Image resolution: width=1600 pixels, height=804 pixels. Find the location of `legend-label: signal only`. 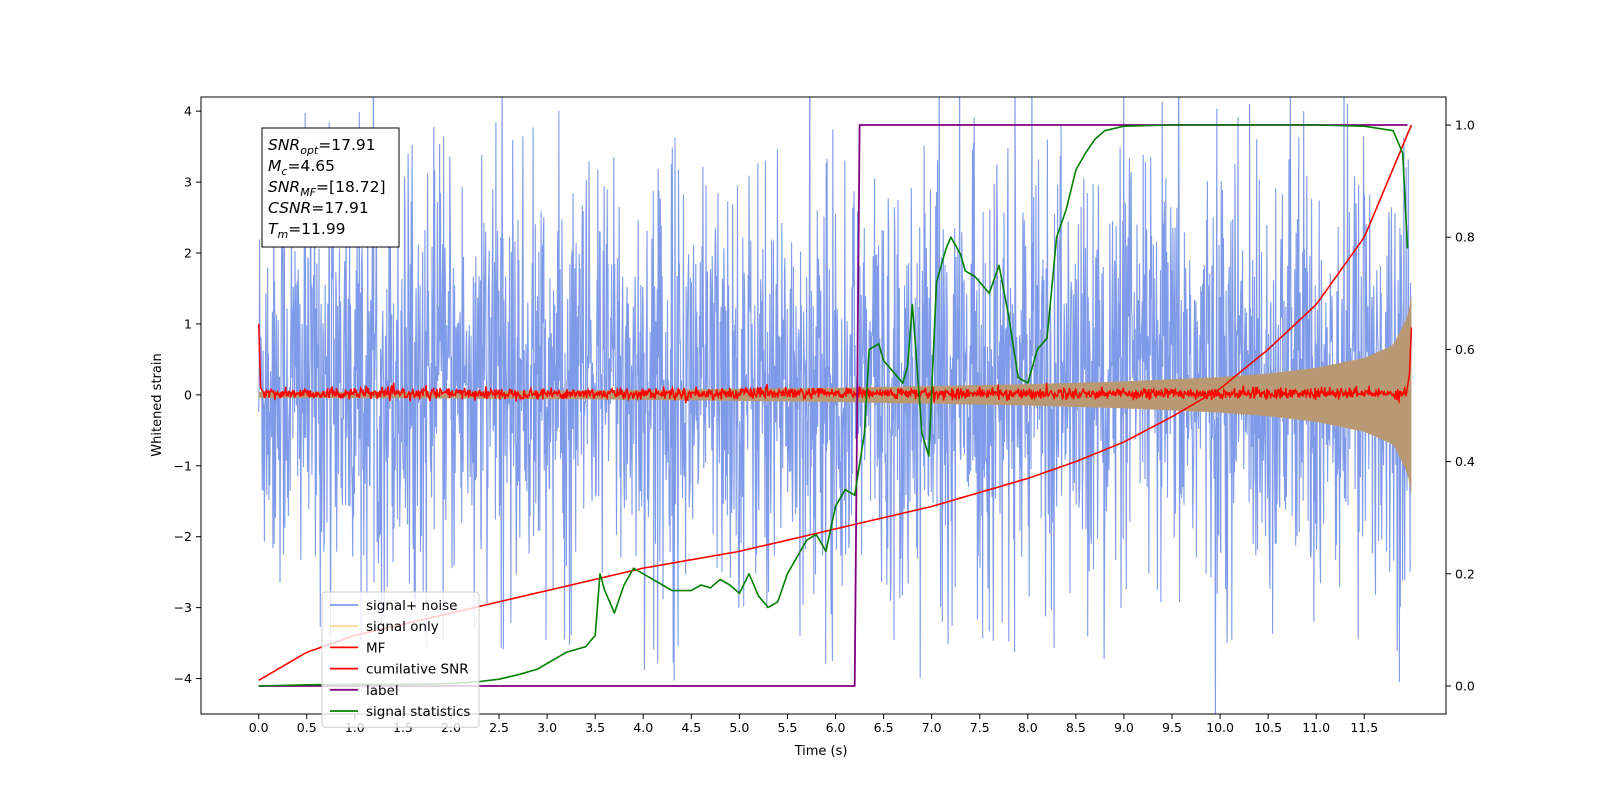

legend-label: signal only is located at coordinates (402, 627).